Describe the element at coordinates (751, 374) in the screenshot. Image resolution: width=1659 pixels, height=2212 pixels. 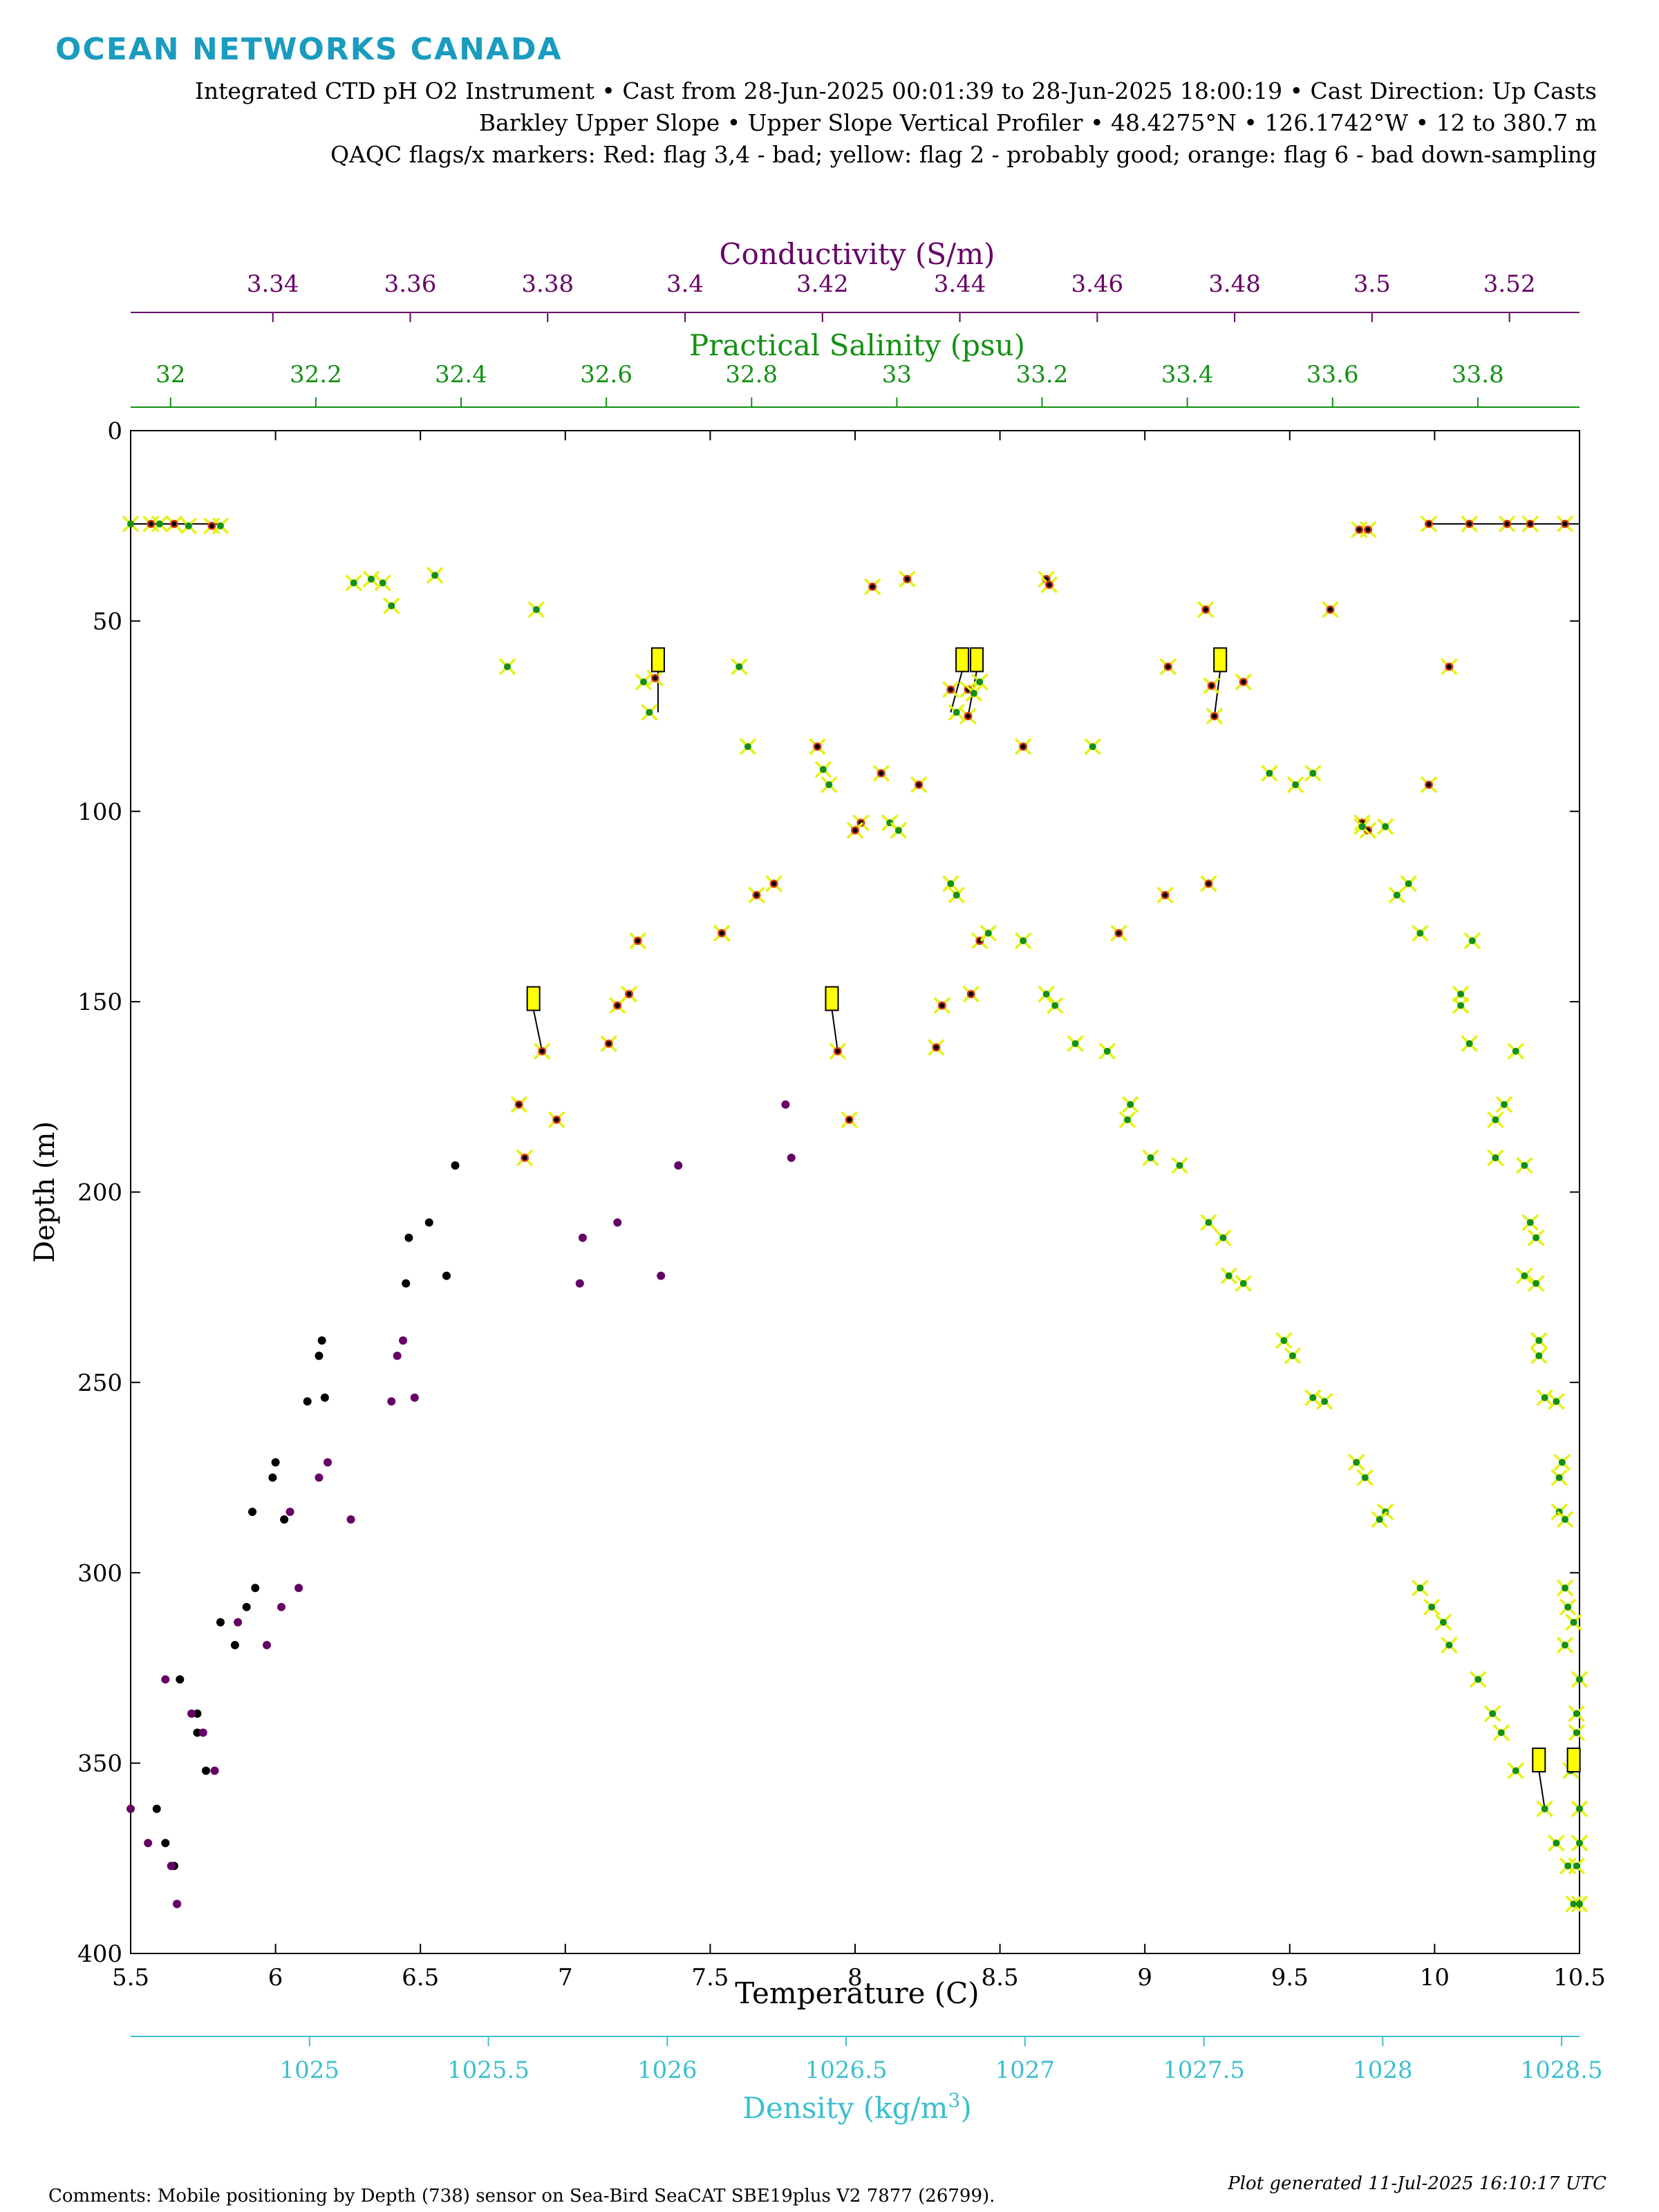
I see `salinity-tick-label: 32.8` at that location.